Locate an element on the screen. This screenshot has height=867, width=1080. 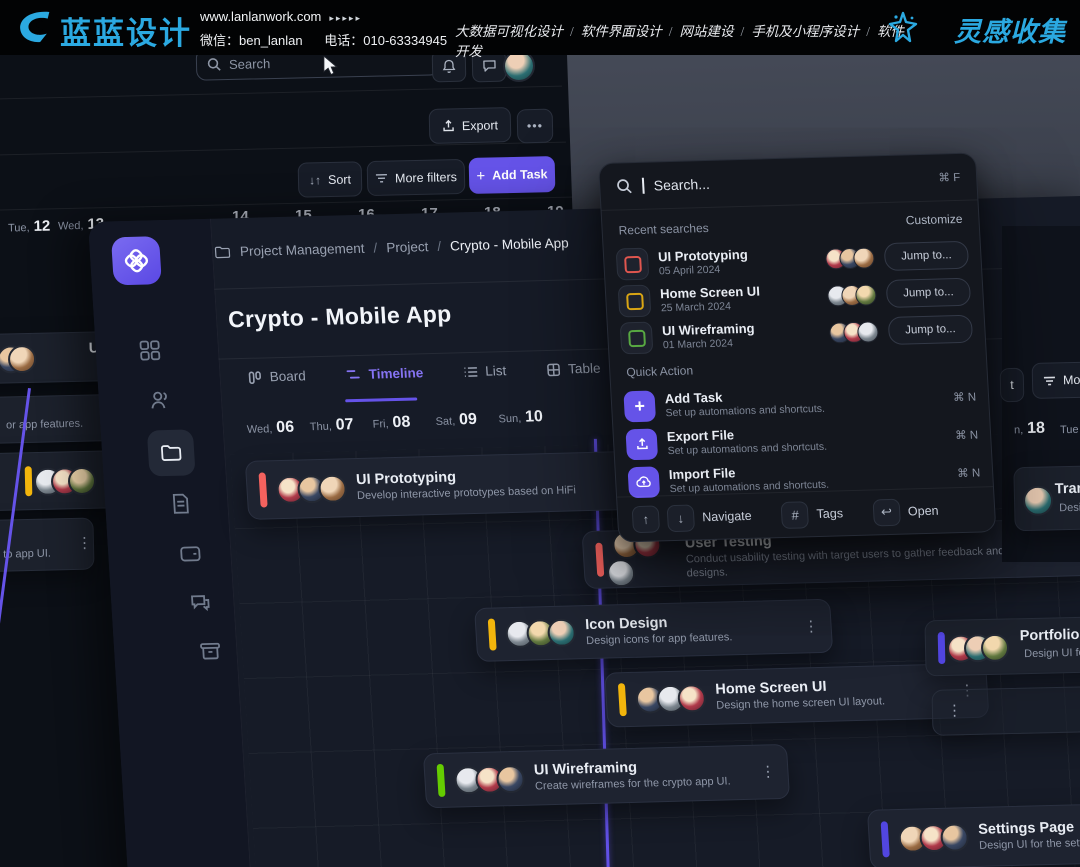
breadcrumb-item: Project is located at coordinates (407, 247).